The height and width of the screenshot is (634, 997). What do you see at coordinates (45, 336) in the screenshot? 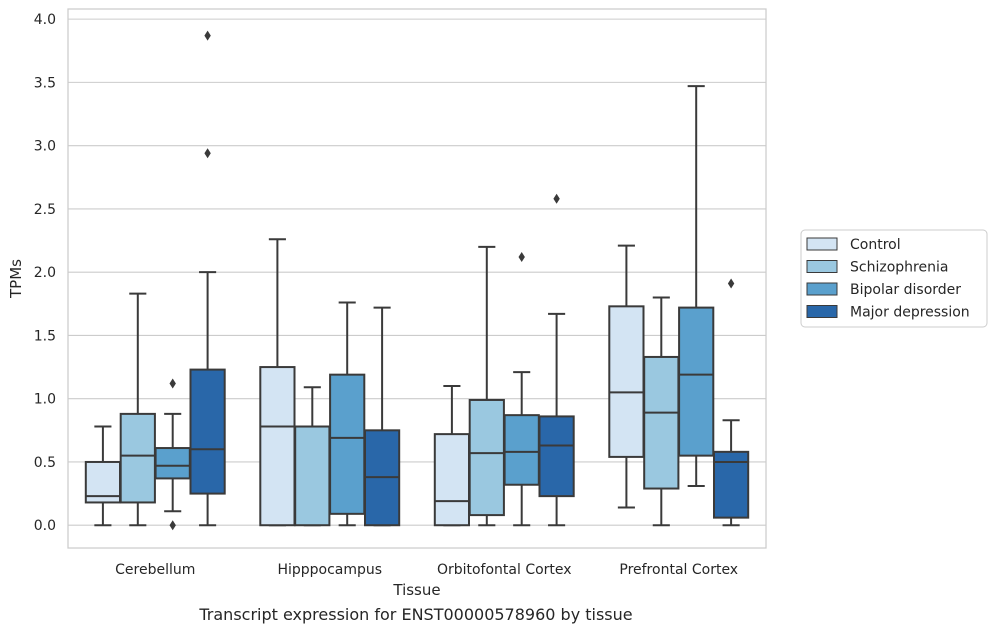
I see `y-tick-label: 1.5` at bounding box center [45, 336].